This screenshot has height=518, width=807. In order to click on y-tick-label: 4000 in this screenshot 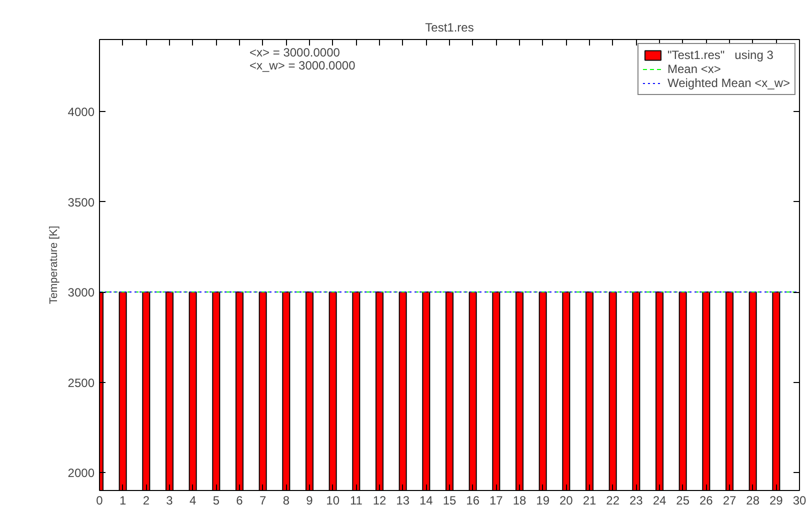, I will do `click(81, 112)`.